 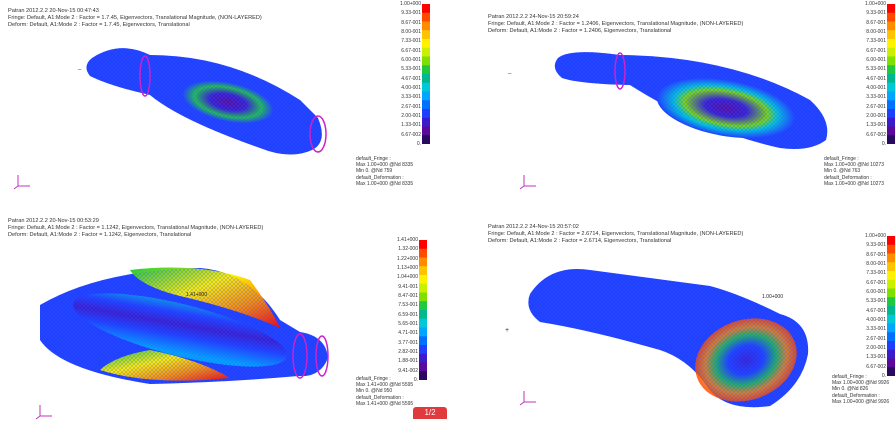 What do you see at coordinates (202, 101) in the screenshot?
I see `fem-model-view: _` at bounding box center [202, 101].